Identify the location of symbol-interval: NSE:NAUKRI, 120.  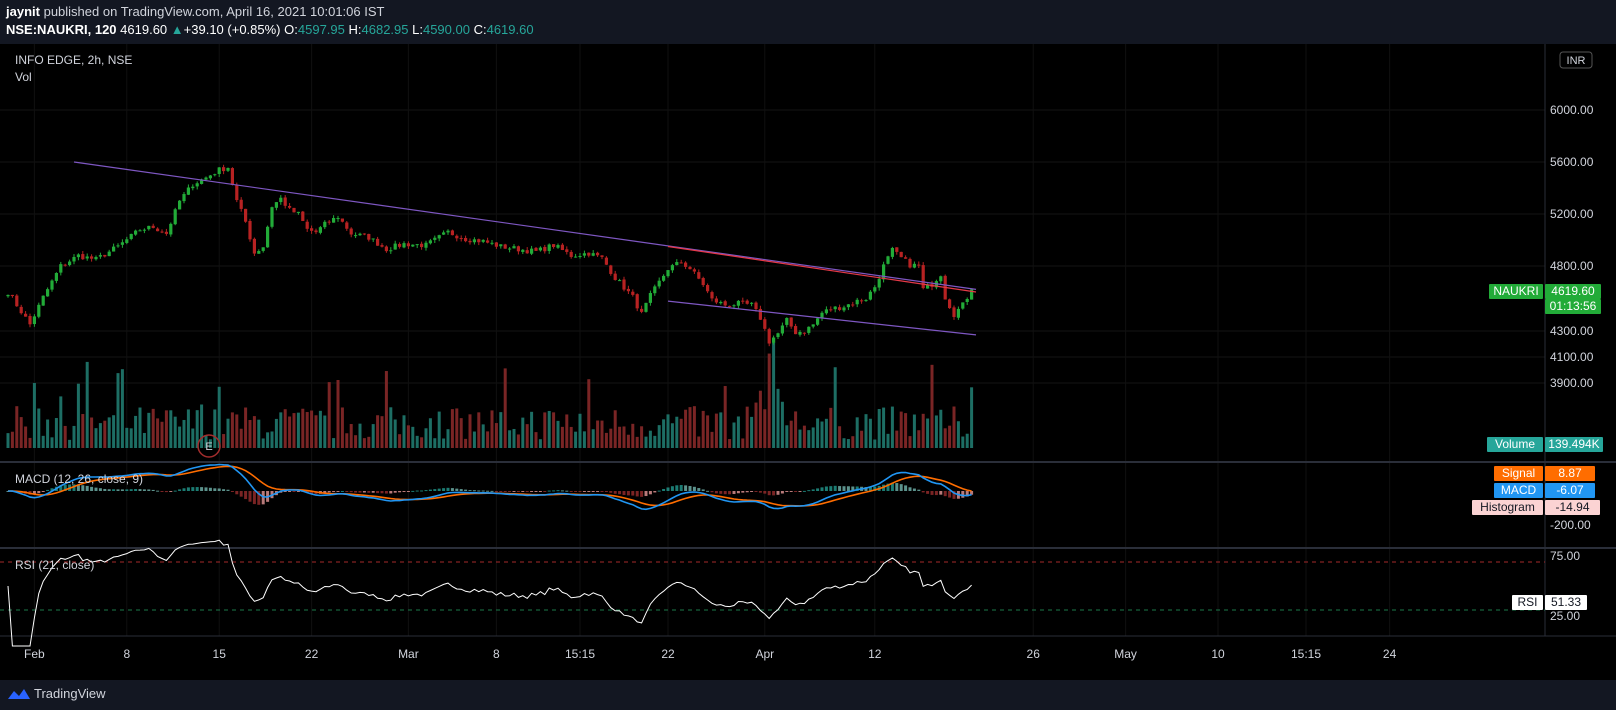
(61, 29).